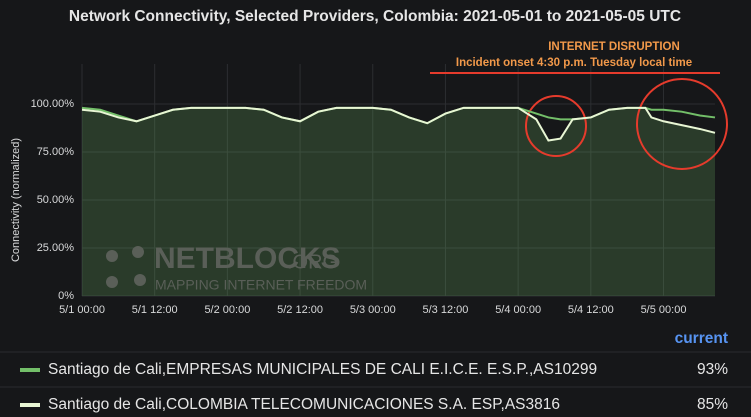 This screenshot has height=417, width=751. I want to click on x-tick-label: 5/4 12:00, so click(591, 310).